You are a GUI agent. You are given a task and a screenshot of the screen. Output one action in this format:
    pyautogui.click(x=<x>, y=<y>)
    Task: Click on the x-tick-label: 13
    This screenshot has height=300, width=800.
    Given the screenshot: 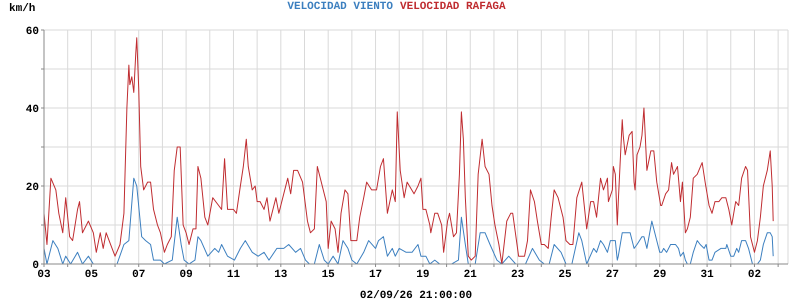 What is the action you would take?
    pyautogui.click(x=281, y=274)
    